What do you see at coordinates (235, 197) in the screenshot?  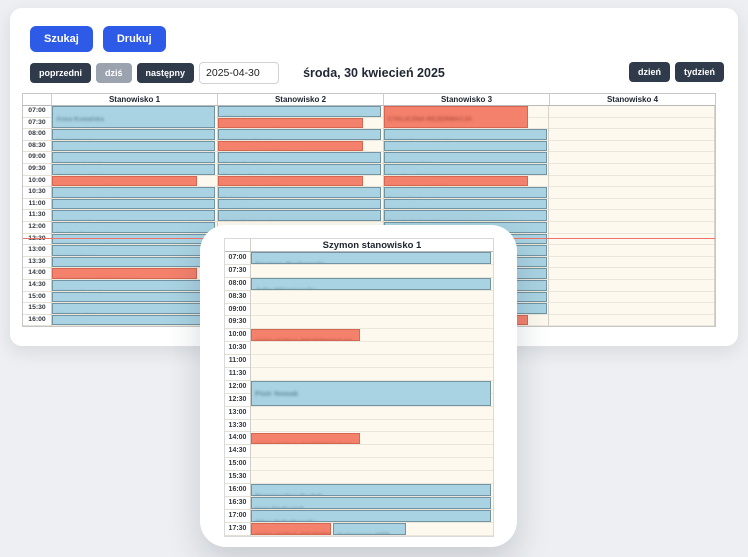 I see `reservation-label: Zofia Lis` at bounding box center [235, 197].